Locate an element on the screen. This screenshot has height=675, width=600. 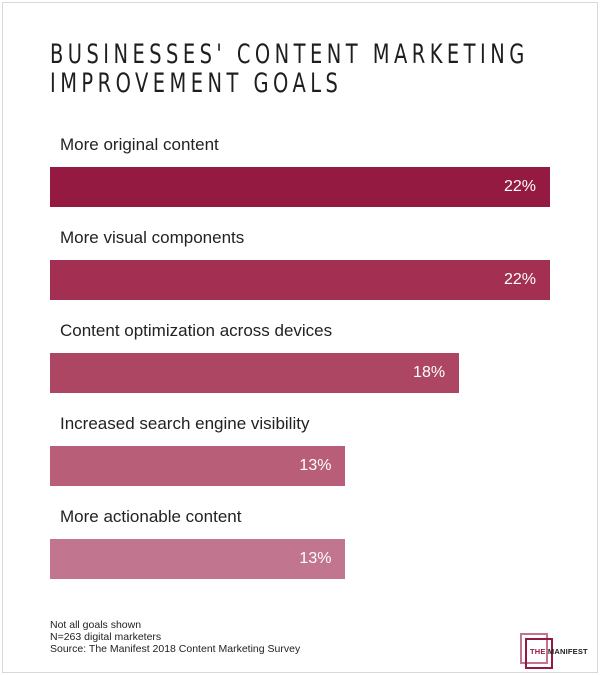
category-label: Content optimization across devices is located at coordinates (196, 330).